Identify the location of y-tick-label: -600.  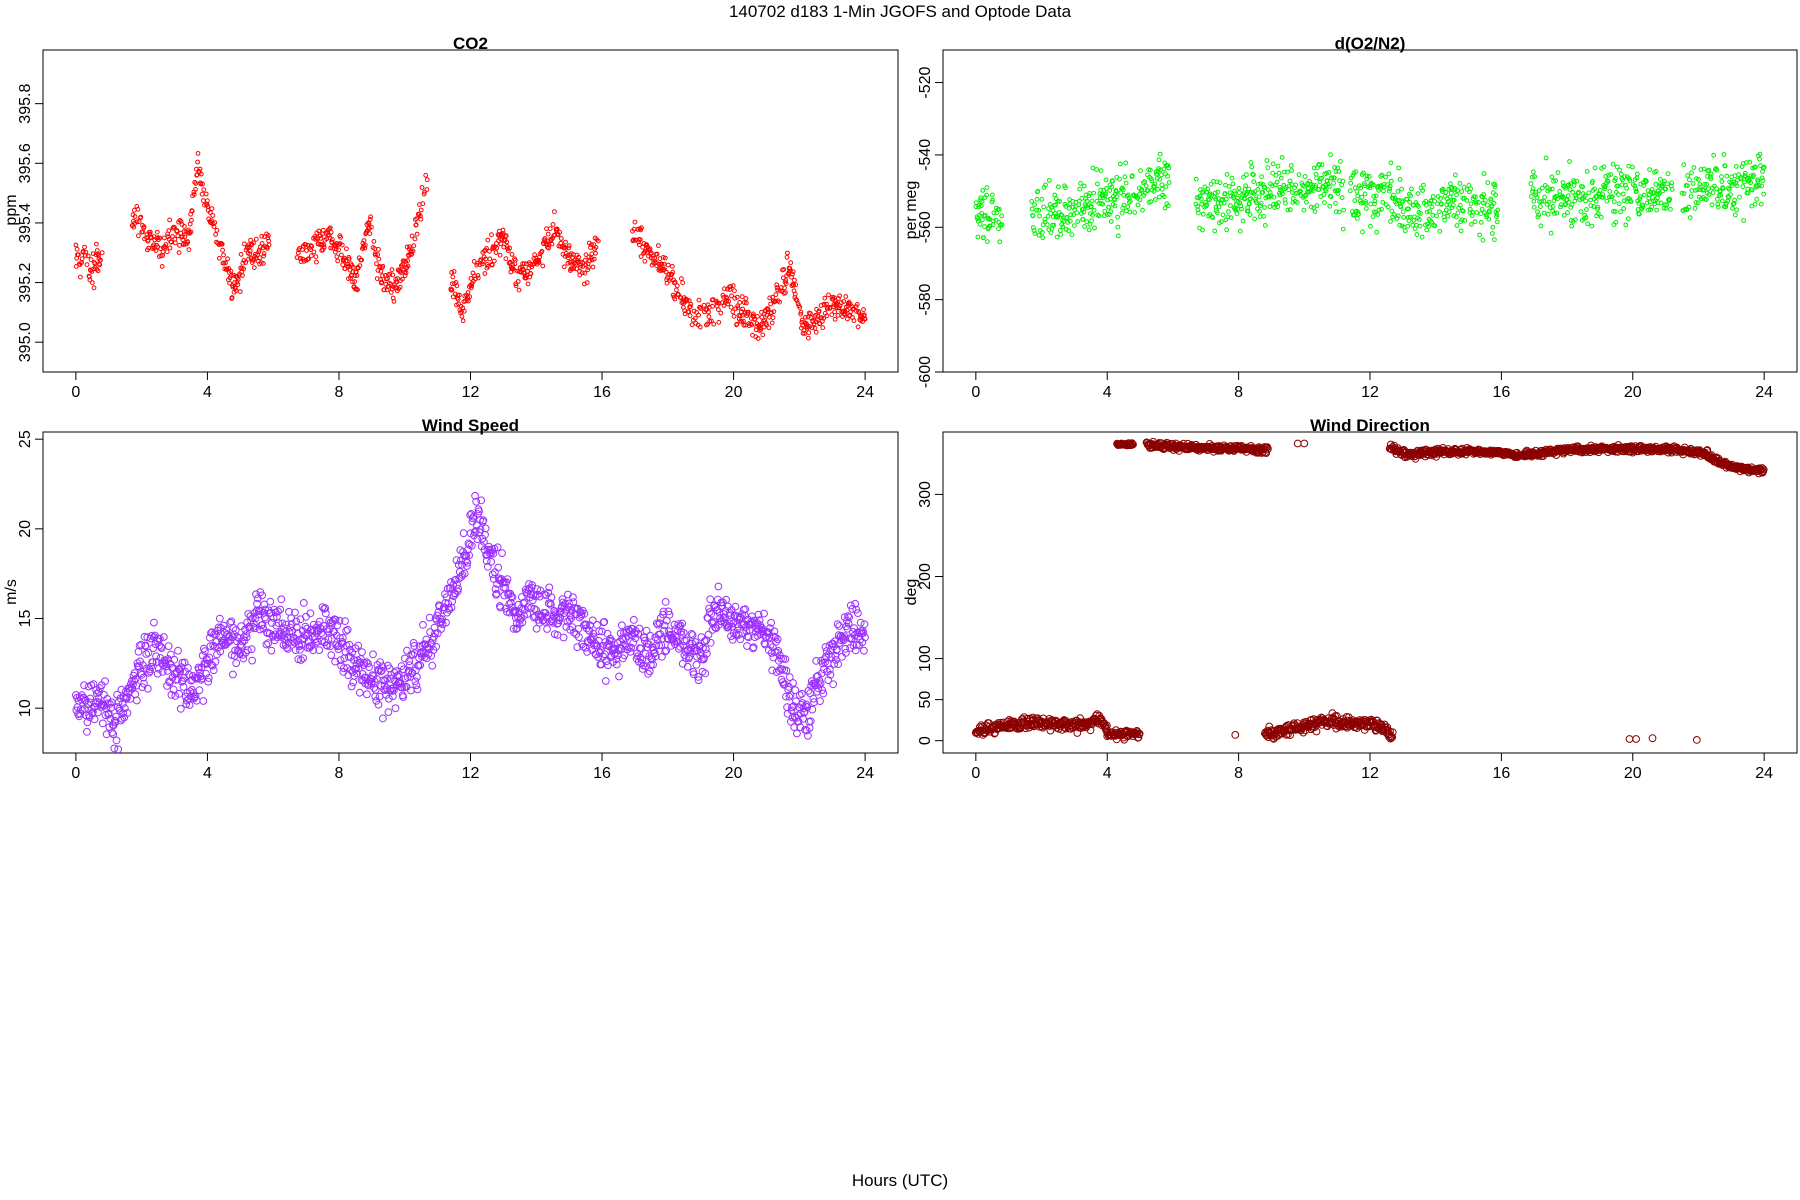
(925, 372).